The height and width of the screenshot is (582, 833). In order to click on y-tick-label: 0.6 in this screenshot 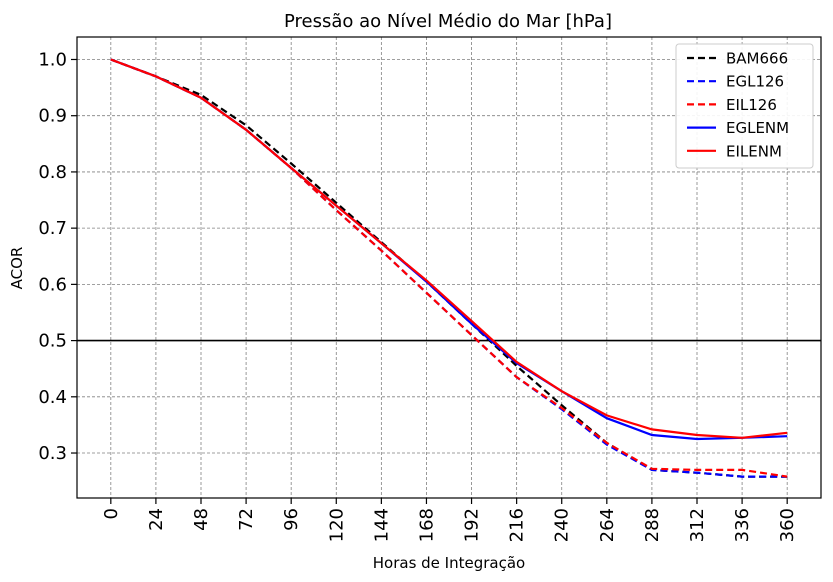, I will do `click(52, 284)`.